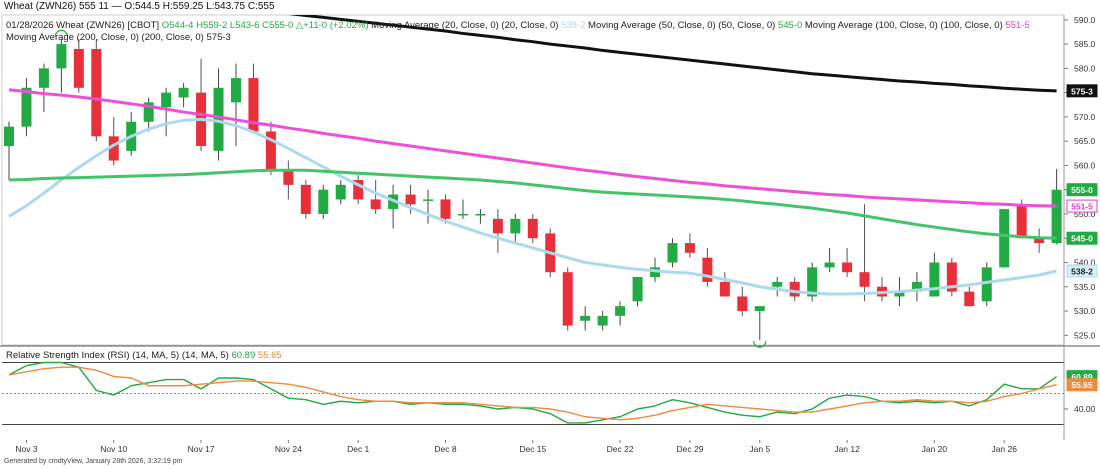  I want to click on value-tag: 555-0, so click(1082, 190).